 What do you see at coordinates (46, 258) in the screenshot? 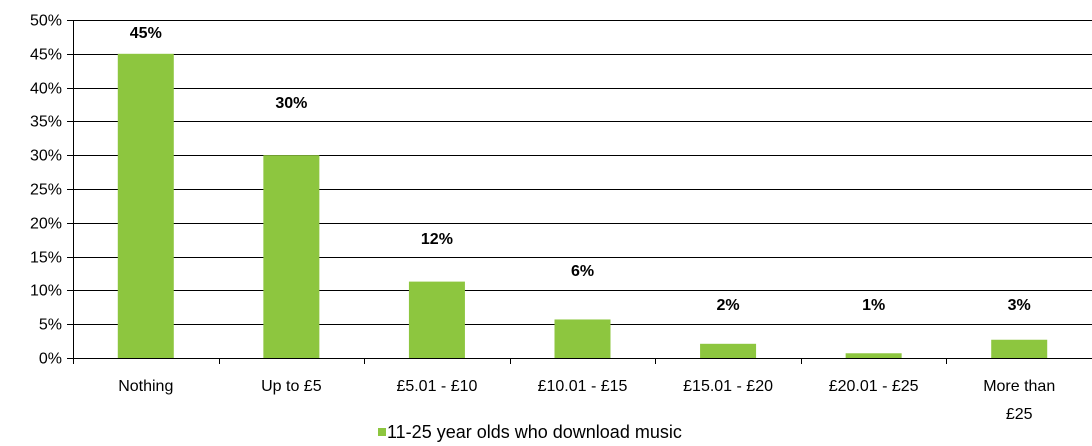
I see `y-tick-label: 15%` at bounding box center [46, 258].